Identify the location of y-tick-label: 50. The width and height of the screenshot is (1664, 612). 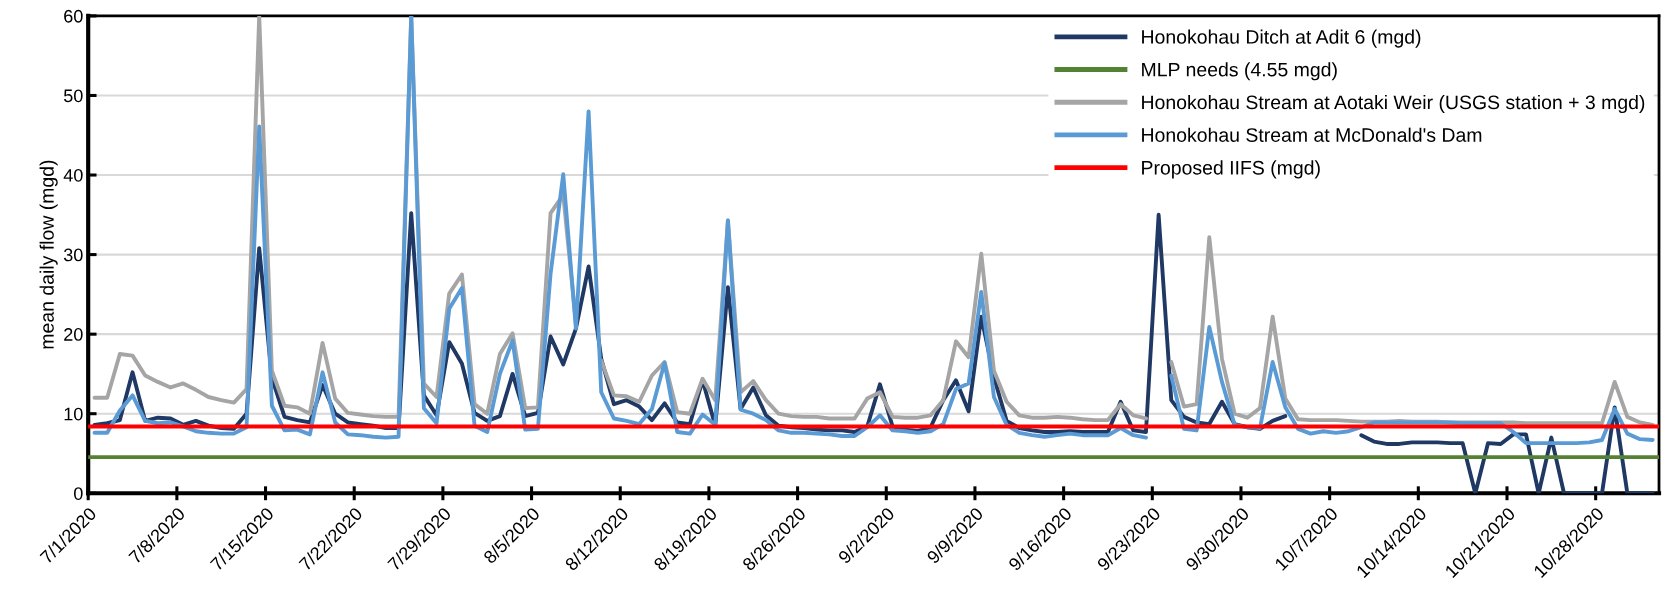
(73, 96).